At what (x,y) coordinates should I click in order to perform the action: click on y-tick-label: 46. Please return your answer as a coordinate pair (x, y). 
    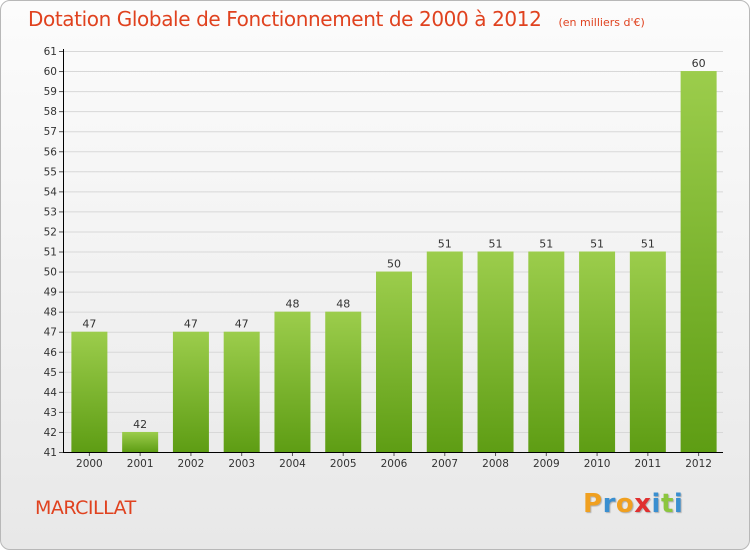
    Looking at the image, I should click on (51, 353).